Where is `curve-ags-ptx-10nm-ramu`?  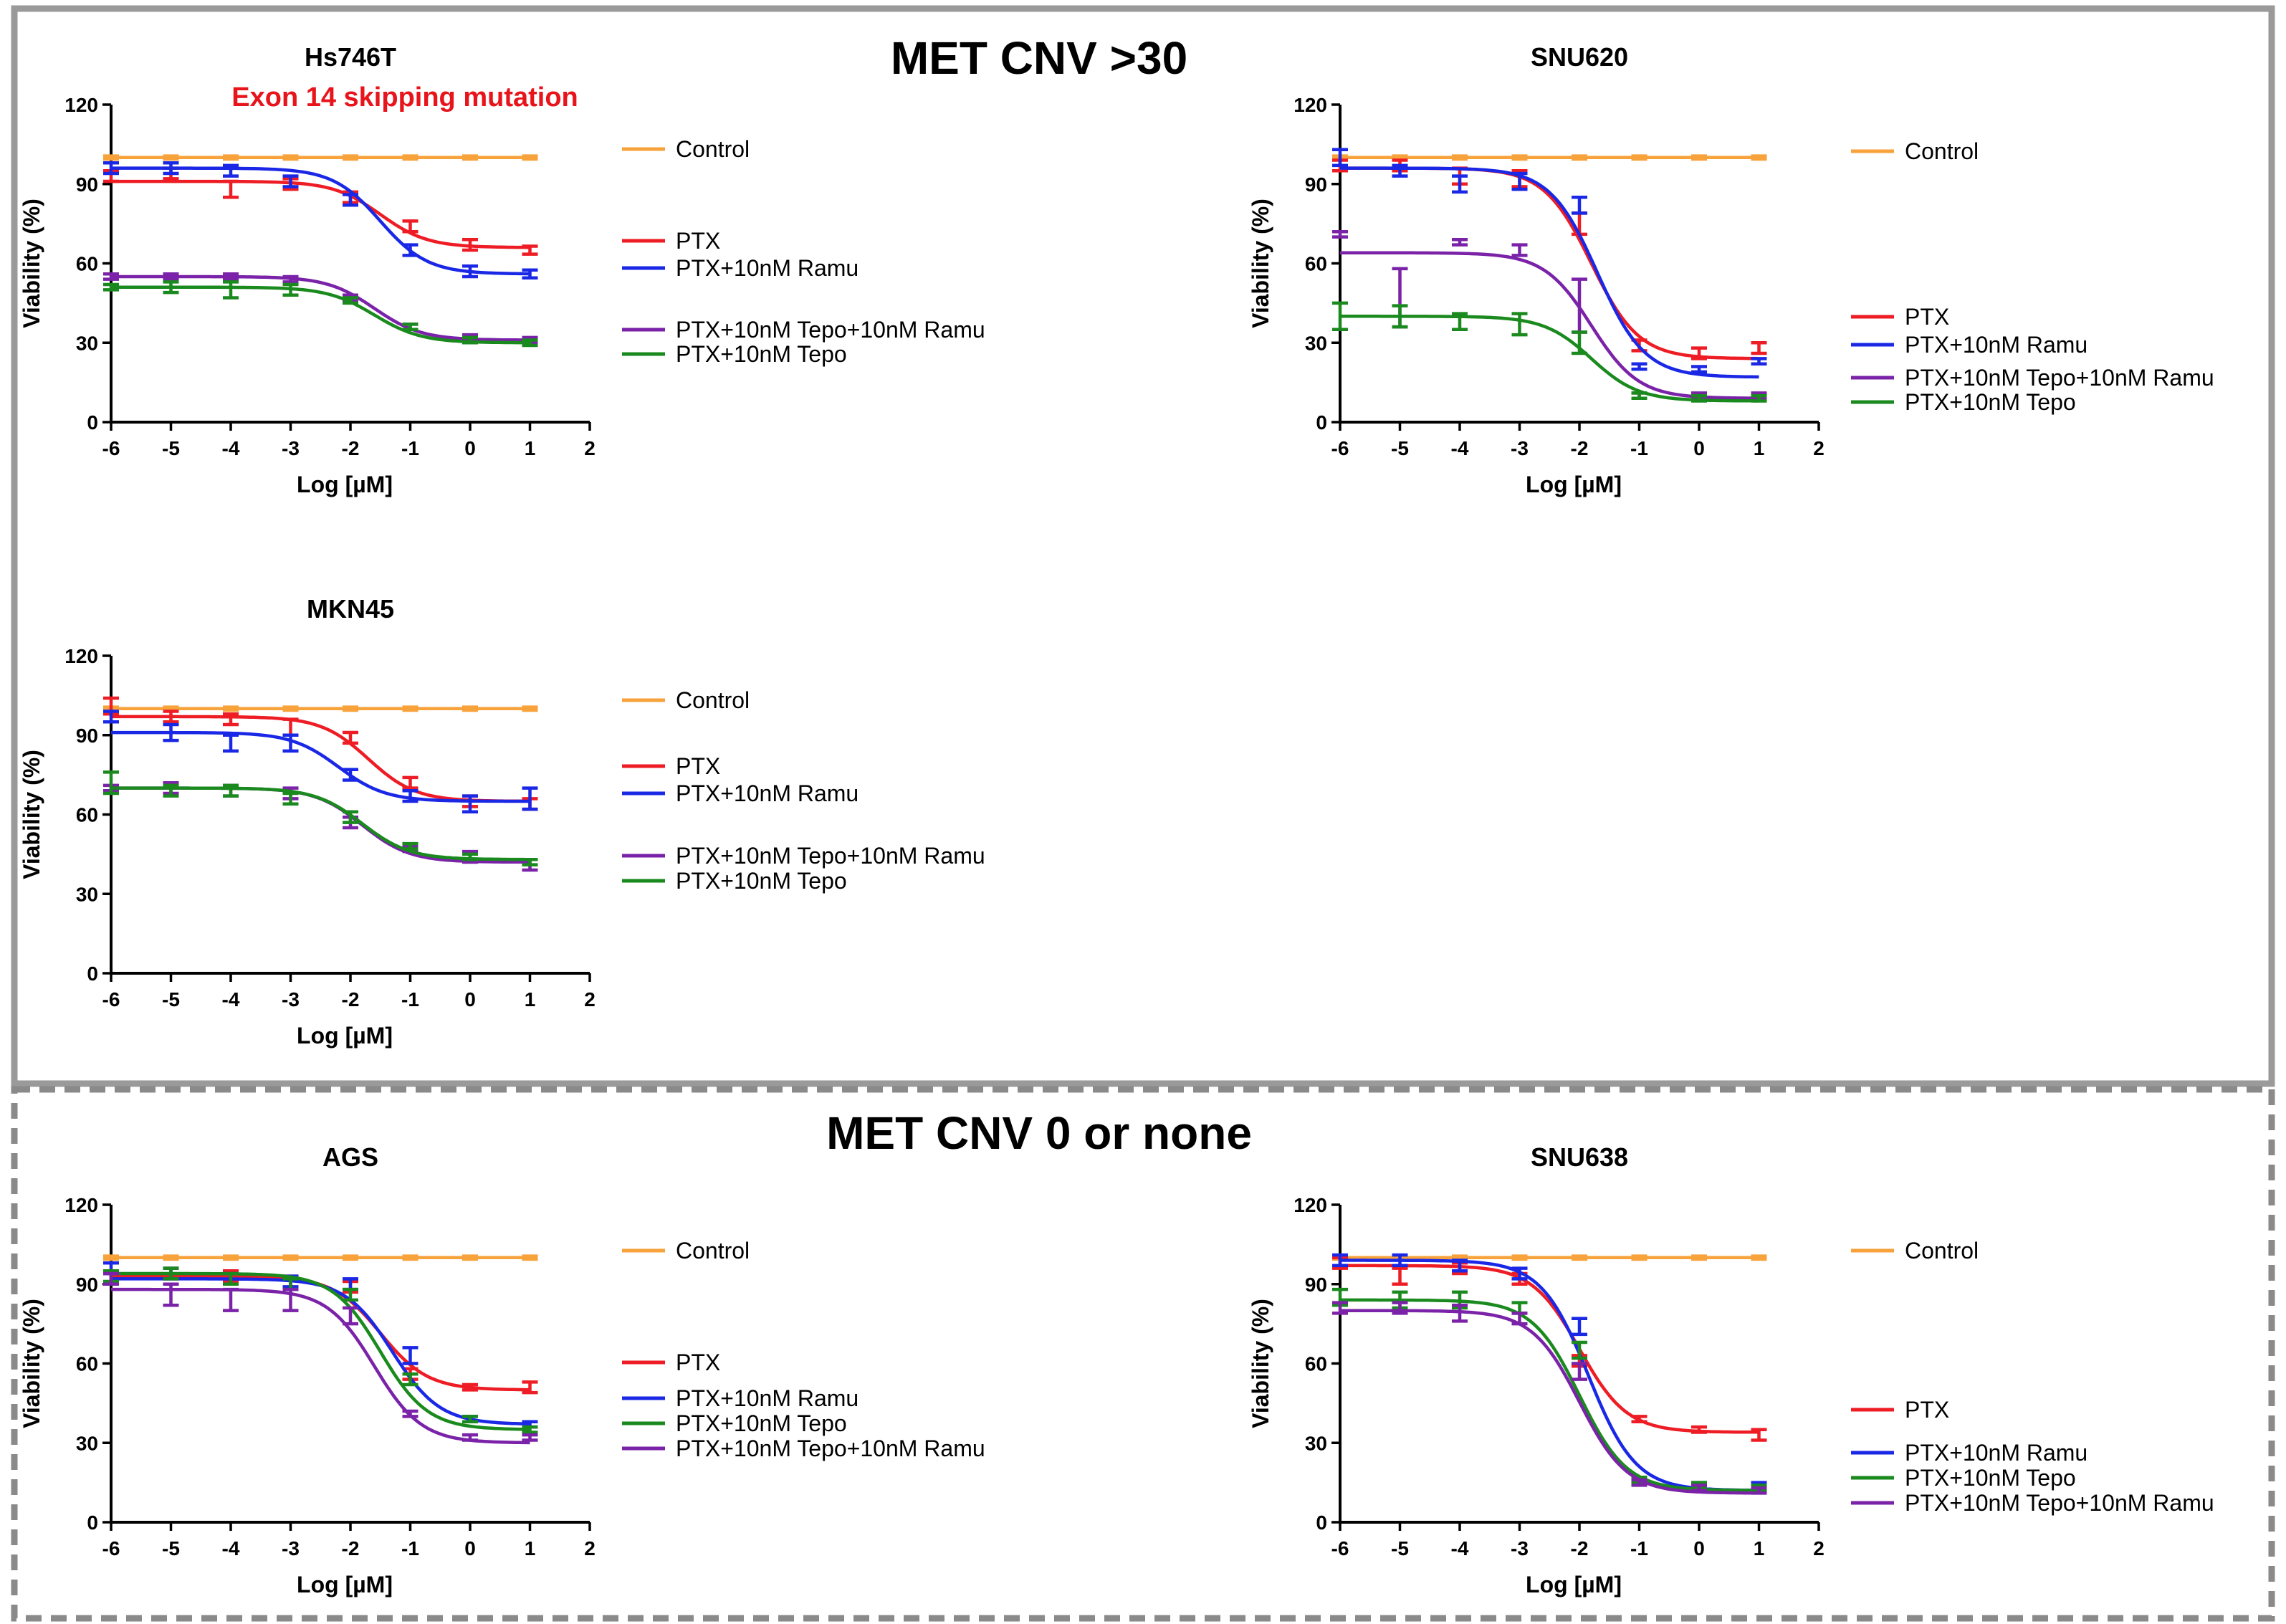
curve-ags-ptx-10nm-ramu is located at coordinates (320, 1351).